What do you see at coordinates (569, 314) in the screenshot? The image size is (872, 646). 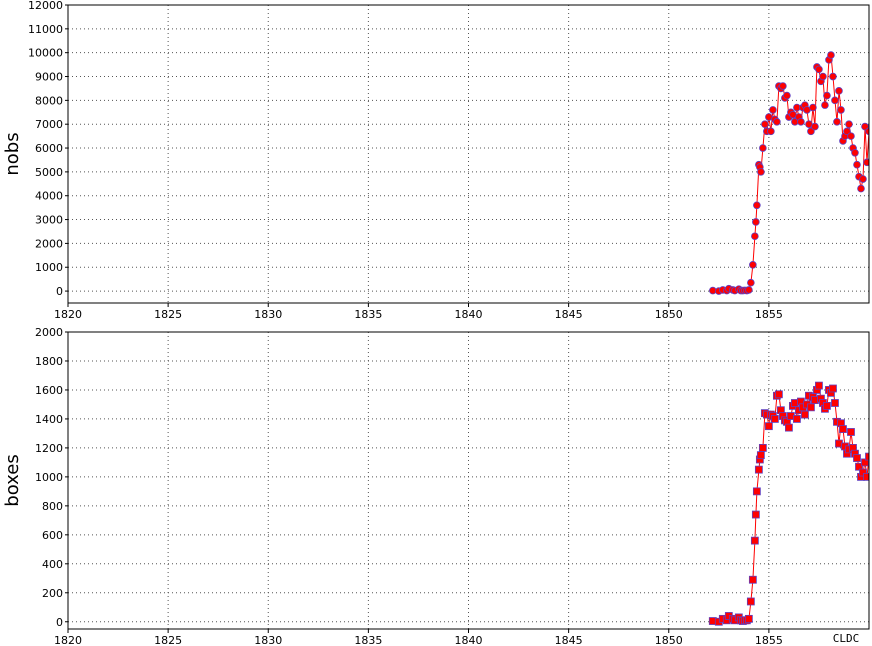 I see `x-tick-label: 1845` at bounding box center [569, 314].